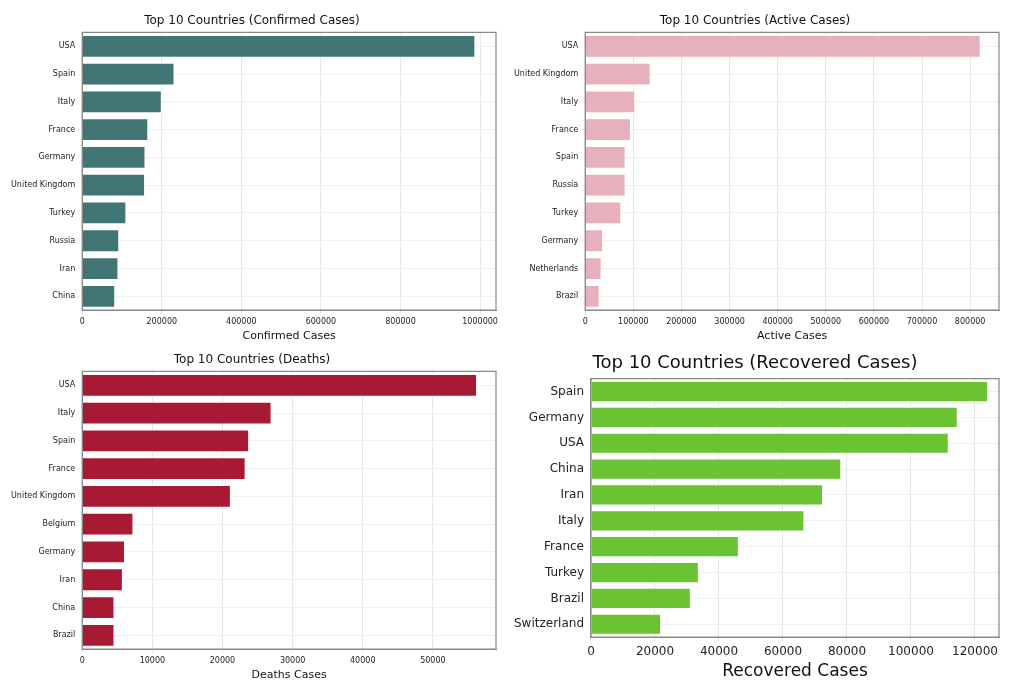 This screenshot has height=687, width=1019. Describe the element at coordinates (433, 661) in the screenshot. I see `x-tick-label: 50000` at that location.